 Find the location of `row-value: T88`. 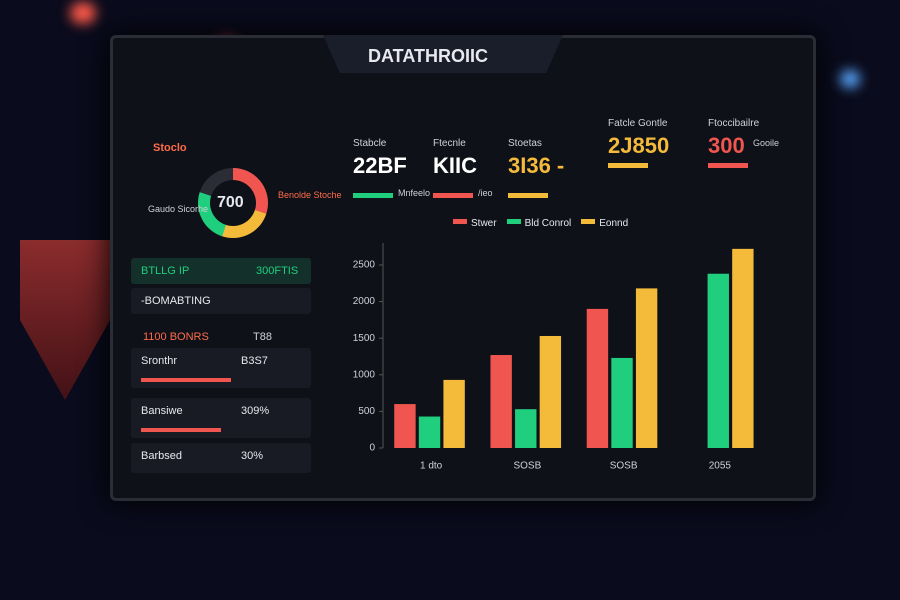

row-value: T88 is located at coordinates (262, 337).